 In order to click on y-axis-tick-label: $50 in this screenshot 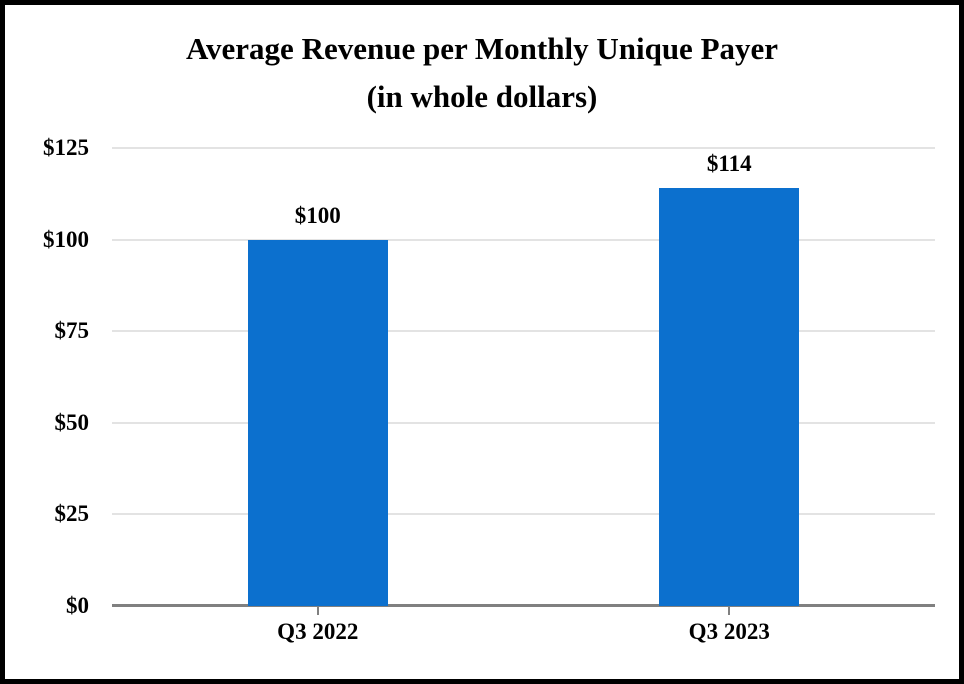, I will do `click(72, 422)`.